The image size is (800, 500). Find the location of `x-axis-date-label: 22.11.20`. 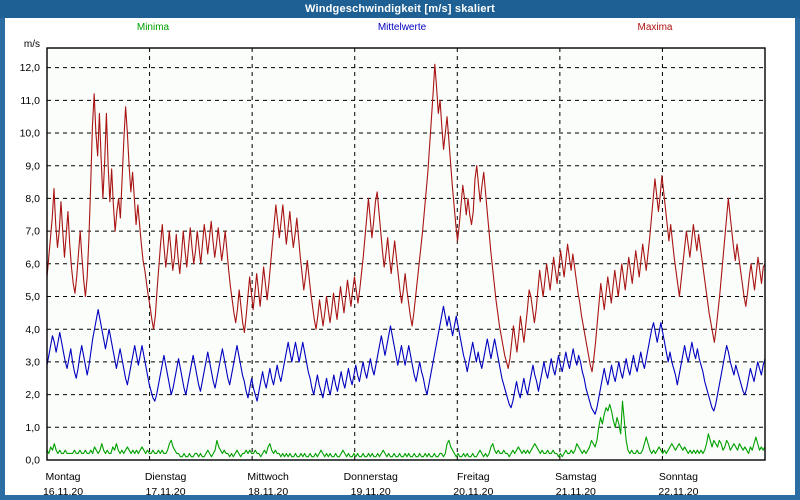

x-axis-date-label: 22.11.20 is located at coordinates (678, 490).